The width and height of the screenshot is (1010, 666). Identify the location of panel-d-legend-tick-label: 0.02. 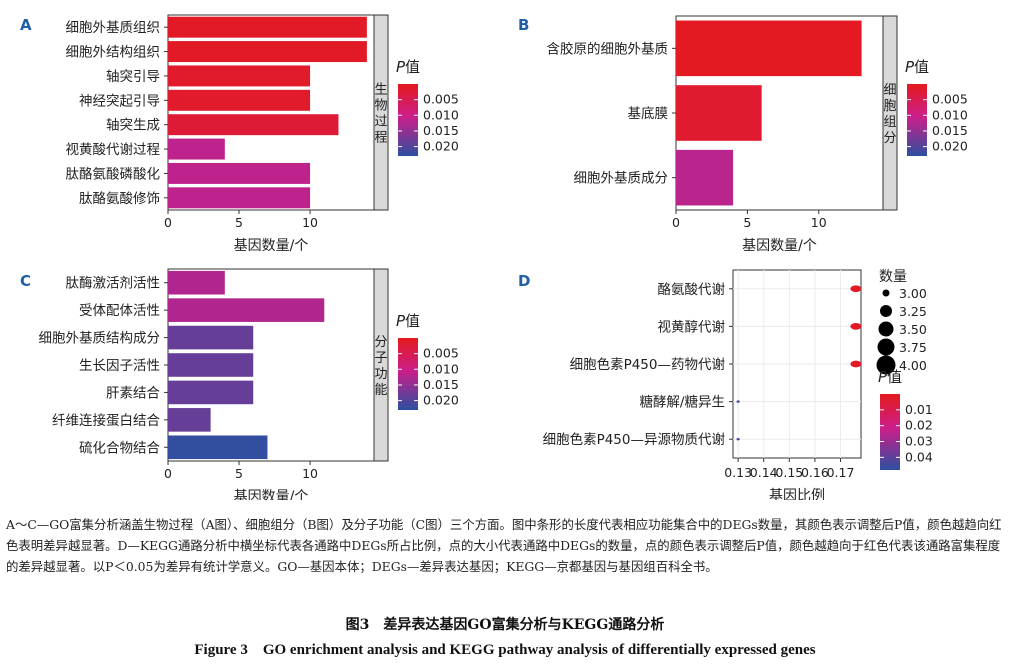
(919, 425).